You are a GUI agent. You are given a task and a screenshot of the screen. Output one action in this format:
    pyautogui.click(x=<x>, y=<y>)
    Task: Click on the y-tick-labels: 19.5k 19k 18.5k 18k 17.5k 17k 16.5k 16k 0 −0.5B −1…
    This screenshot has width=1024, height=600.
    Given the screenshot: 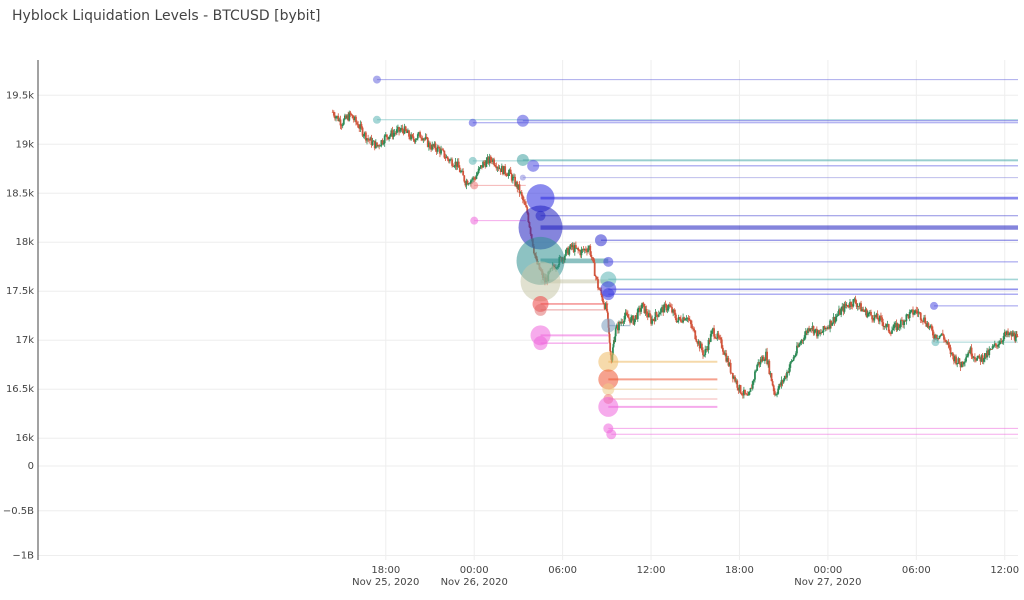 What is the action you would take?
    pyautogui.click(x=18, y=325)
    